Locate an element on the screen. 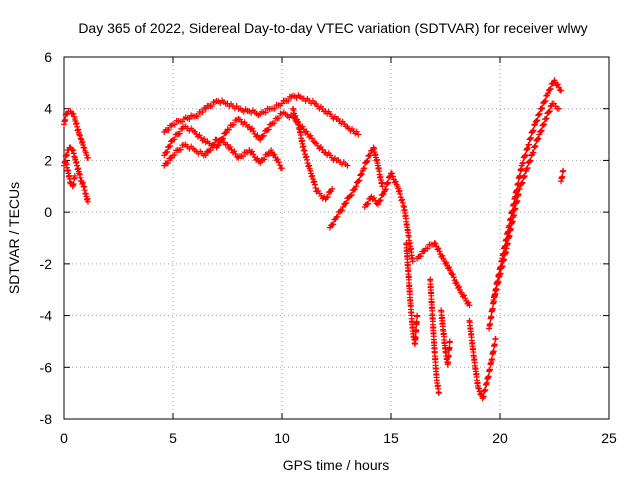 The image size is (640, 480). x-axis-title: GPS time / hours is located at coordinates (336, 465).